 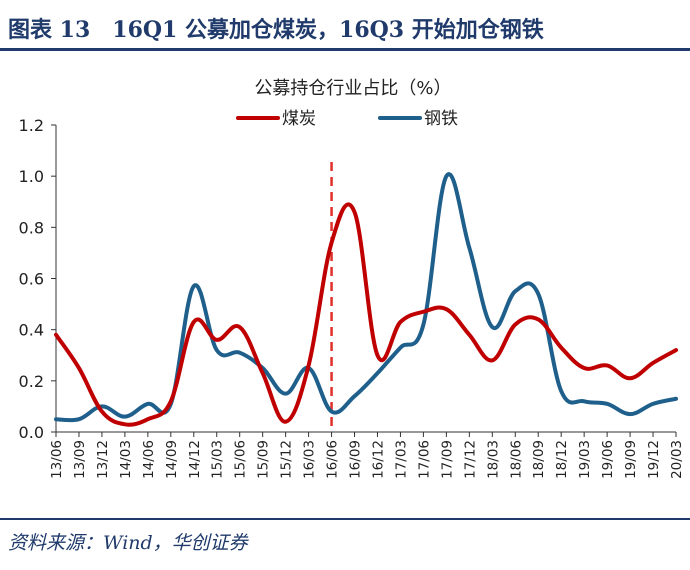 What do you see at coordinates (654, 459) in the screenshot?
I see `x-tick-label: 19/12` at bounding box center [654, 459].